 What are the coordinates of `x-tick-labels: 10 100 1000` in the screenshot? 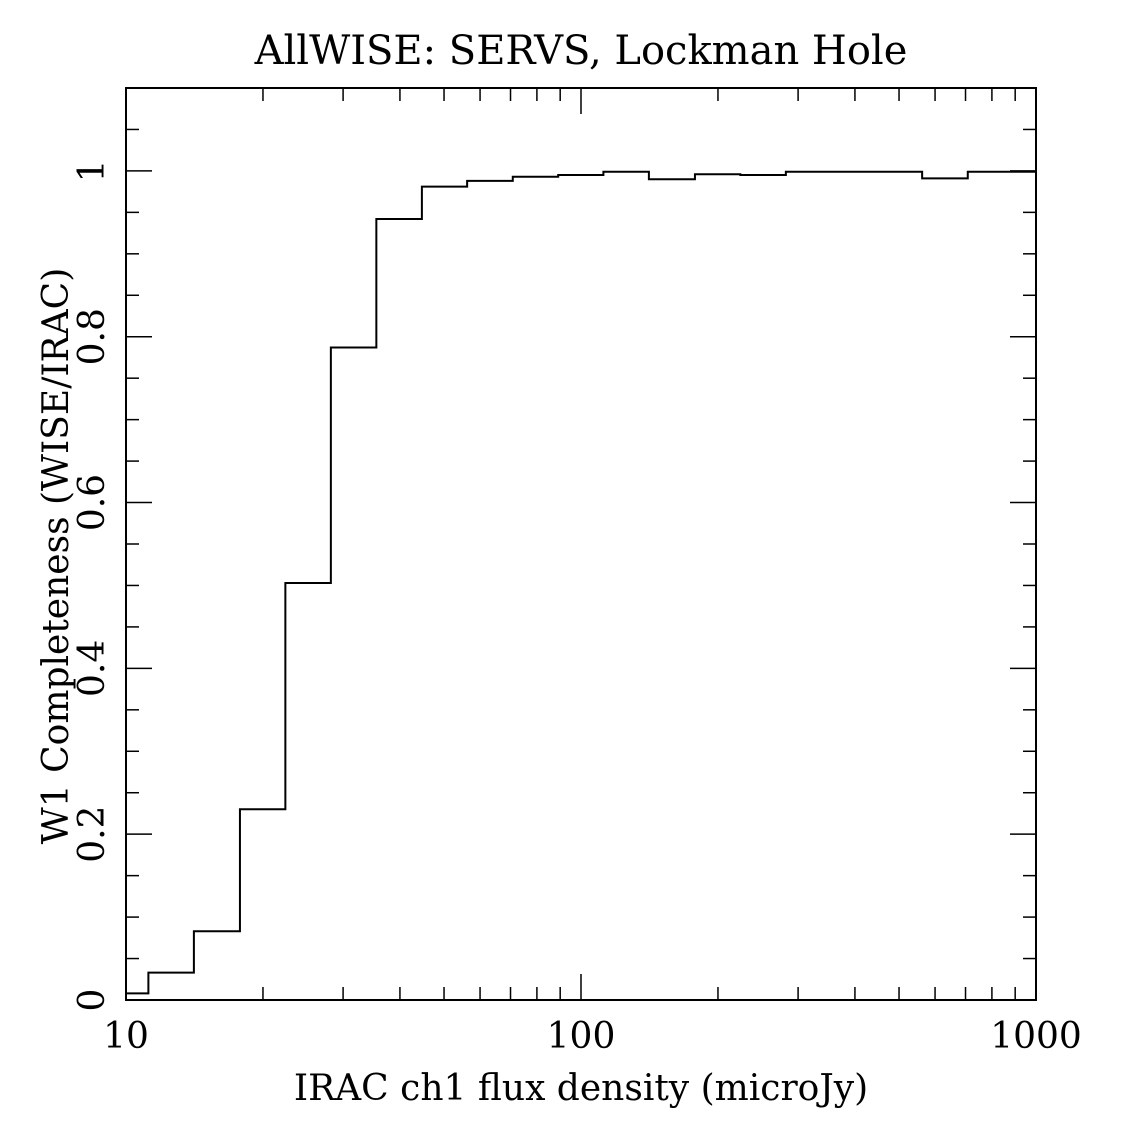 It's located at (592, 1036).